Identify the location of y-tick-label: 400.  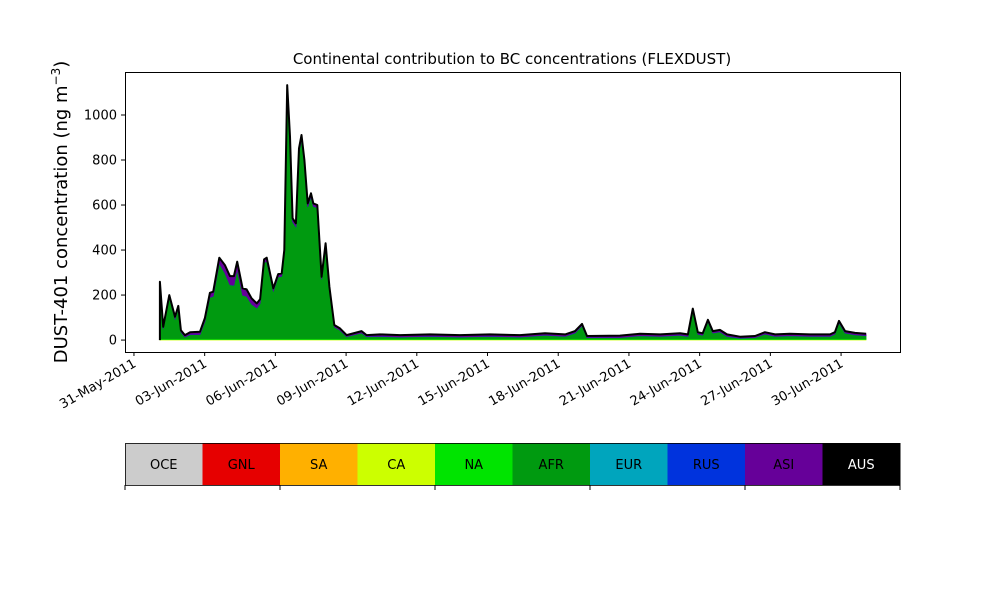
(104, 251).